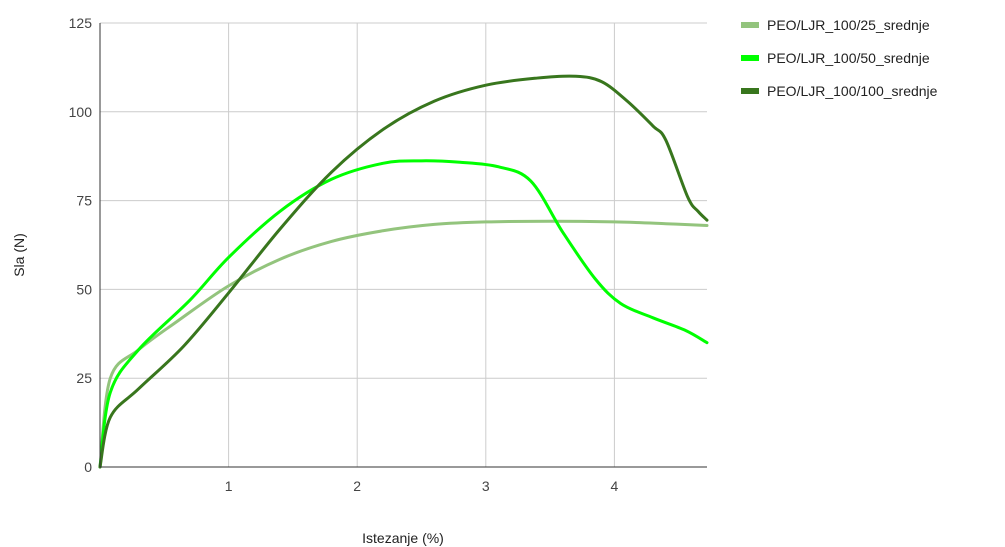  Describe the element at coordinates (84, 289) in the screenshot. I see `y-tick-label: 50` at that location.